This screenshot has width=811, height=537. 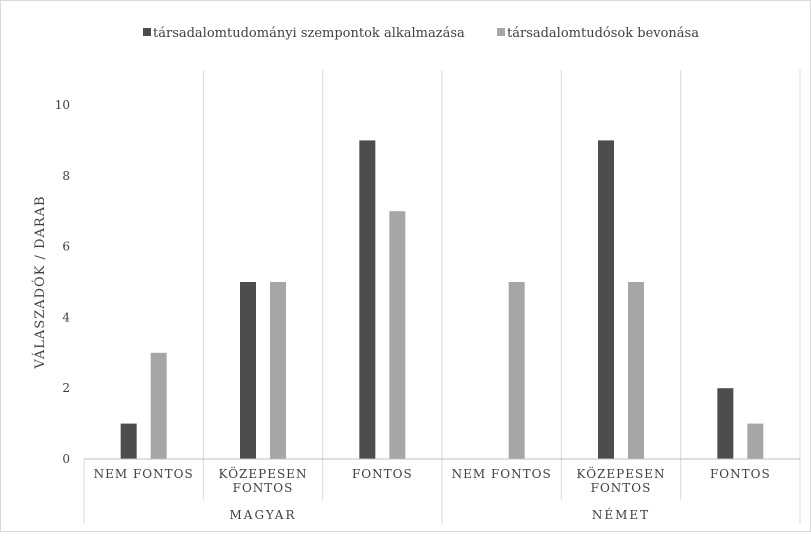 I want to click on x-group-label: MAGYAR, so click(x=262, y=515).